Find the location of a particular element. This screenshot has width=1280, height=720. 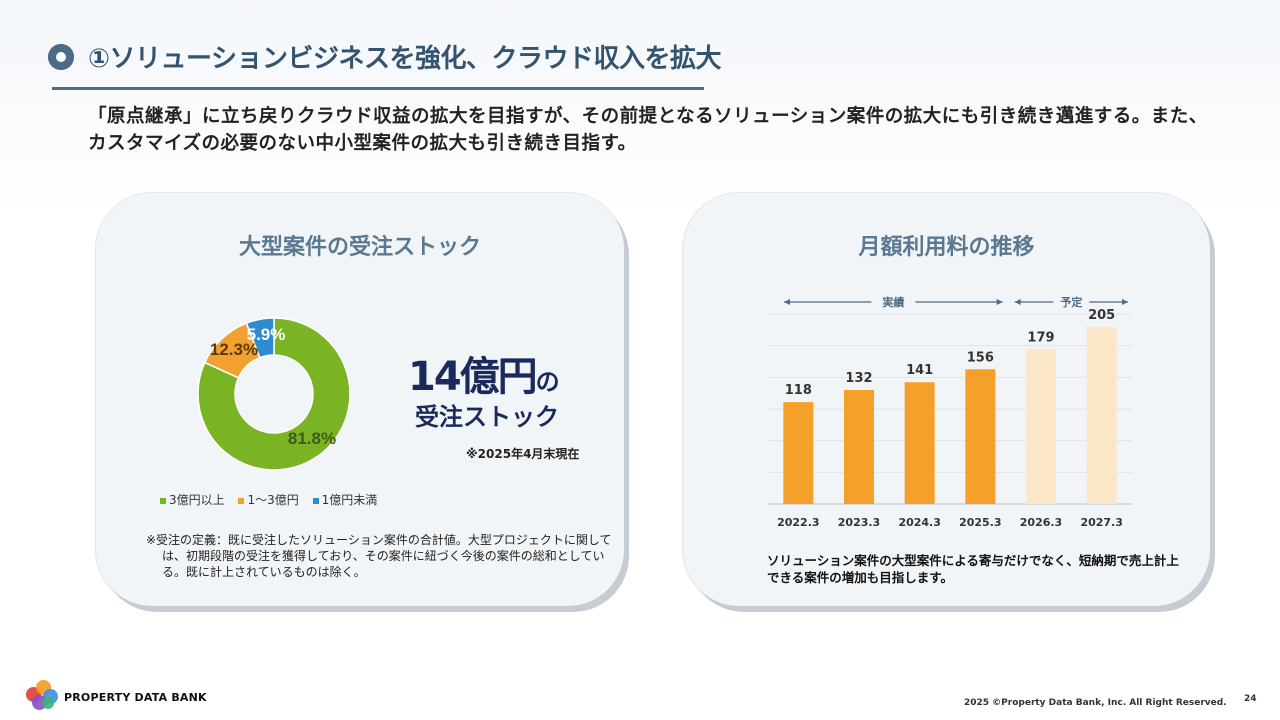

bar-value-label: 179 is located at coordinates (1040, 337).